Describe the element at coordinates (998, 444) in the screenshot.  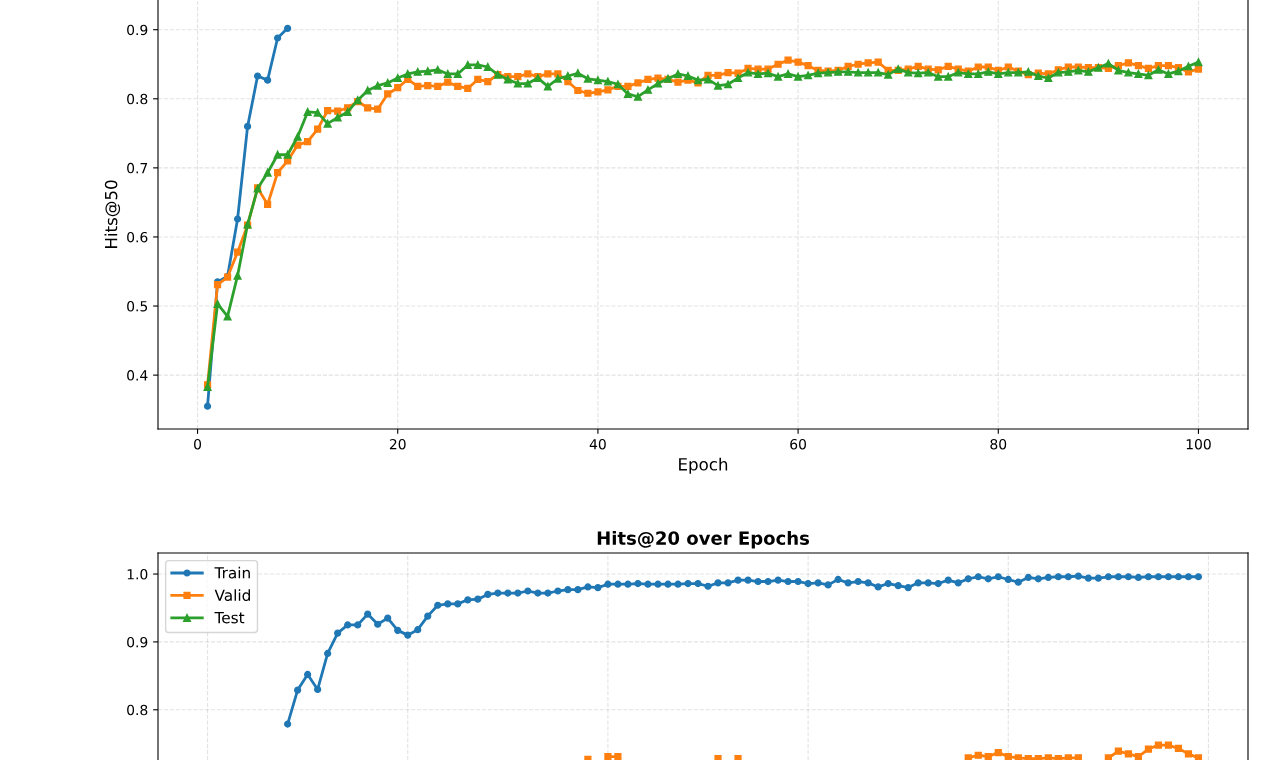
I see `x-tick-label: 80` at that location.